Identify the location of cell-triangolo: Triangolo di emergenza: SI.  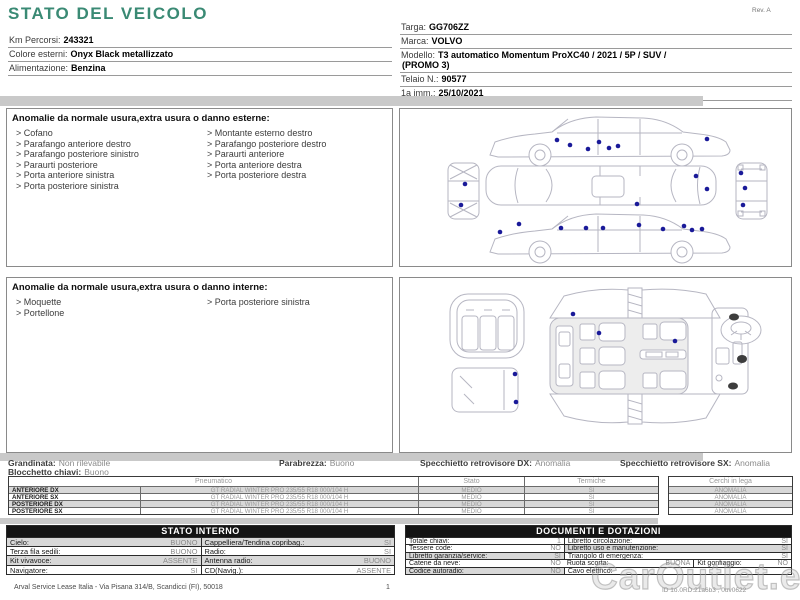
(677, 556).